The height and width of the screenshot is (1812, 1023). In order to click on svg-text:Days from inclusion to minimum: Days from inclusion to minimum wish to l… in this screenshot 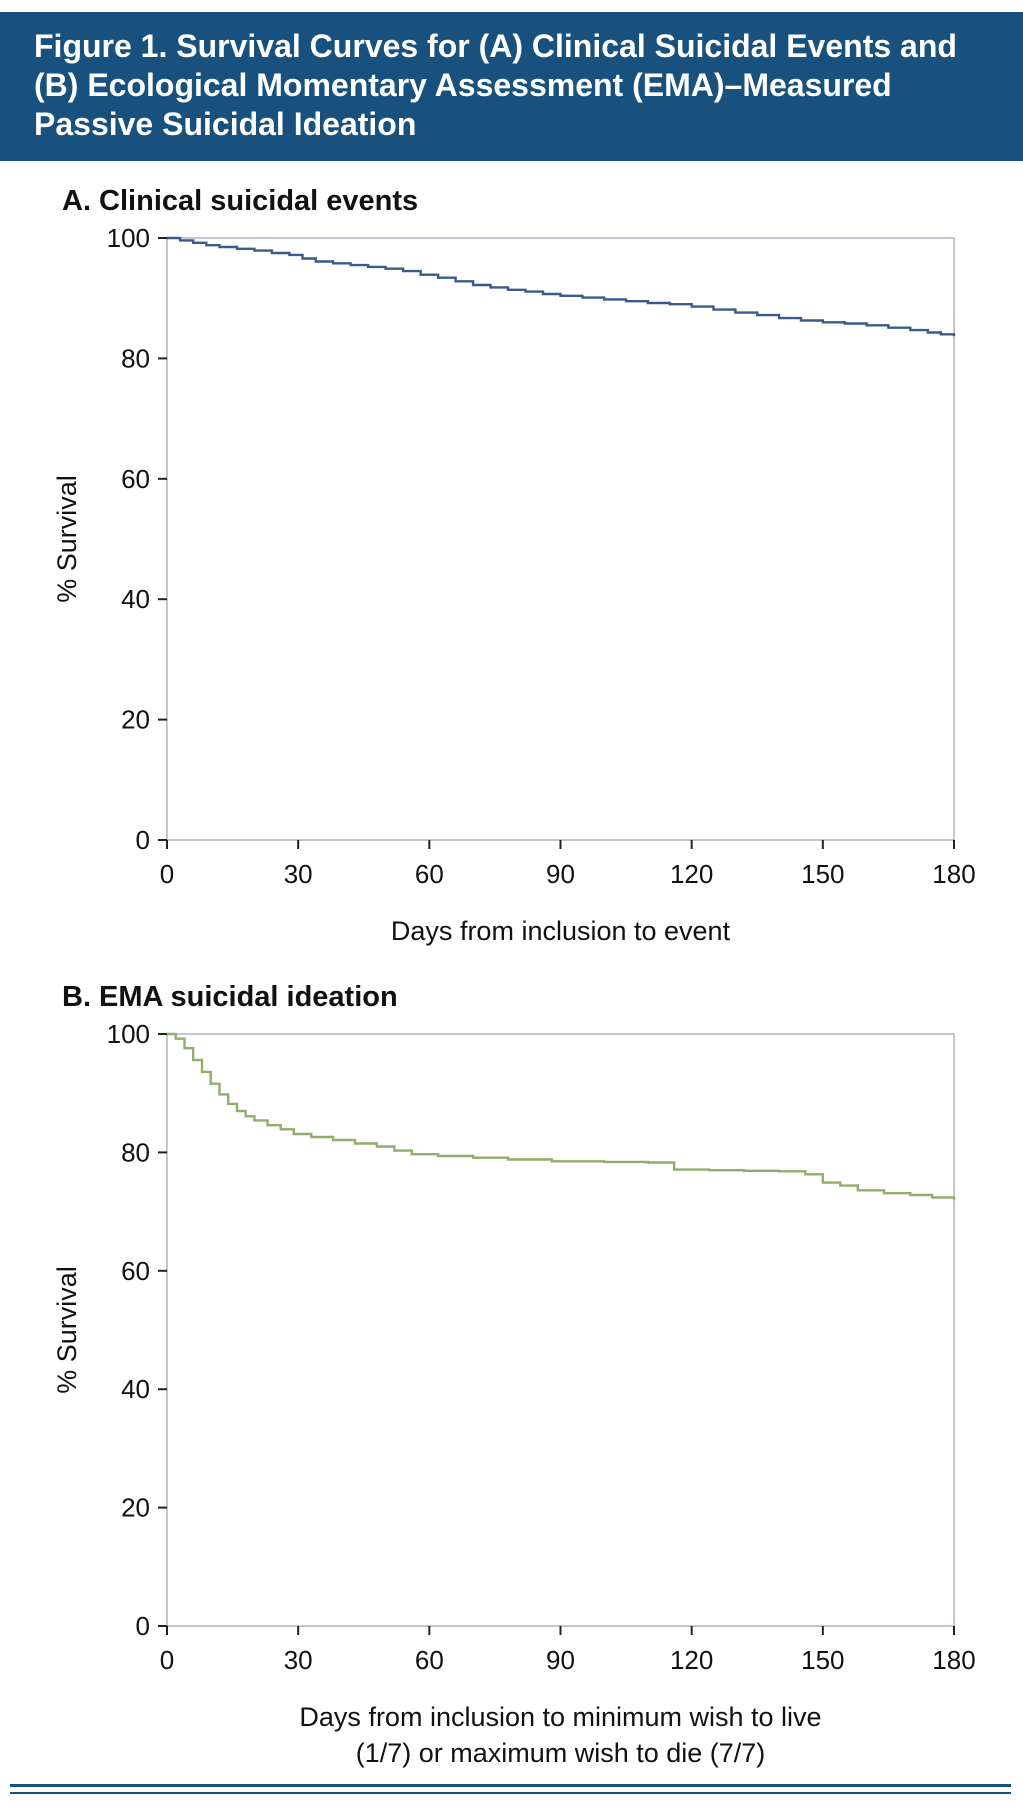, I will do `click(560, 1717)`.